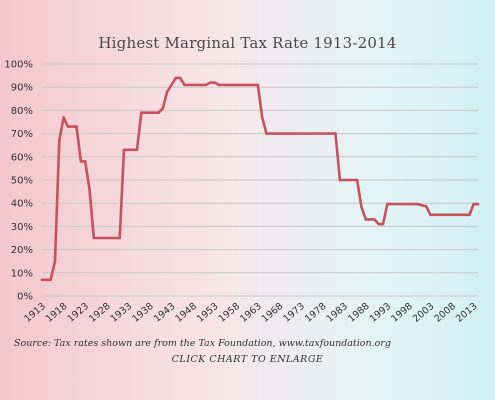 The width and height of the screenshot is (495, 400). I want to click on y-tick-label: 40%, so click(22, 204).